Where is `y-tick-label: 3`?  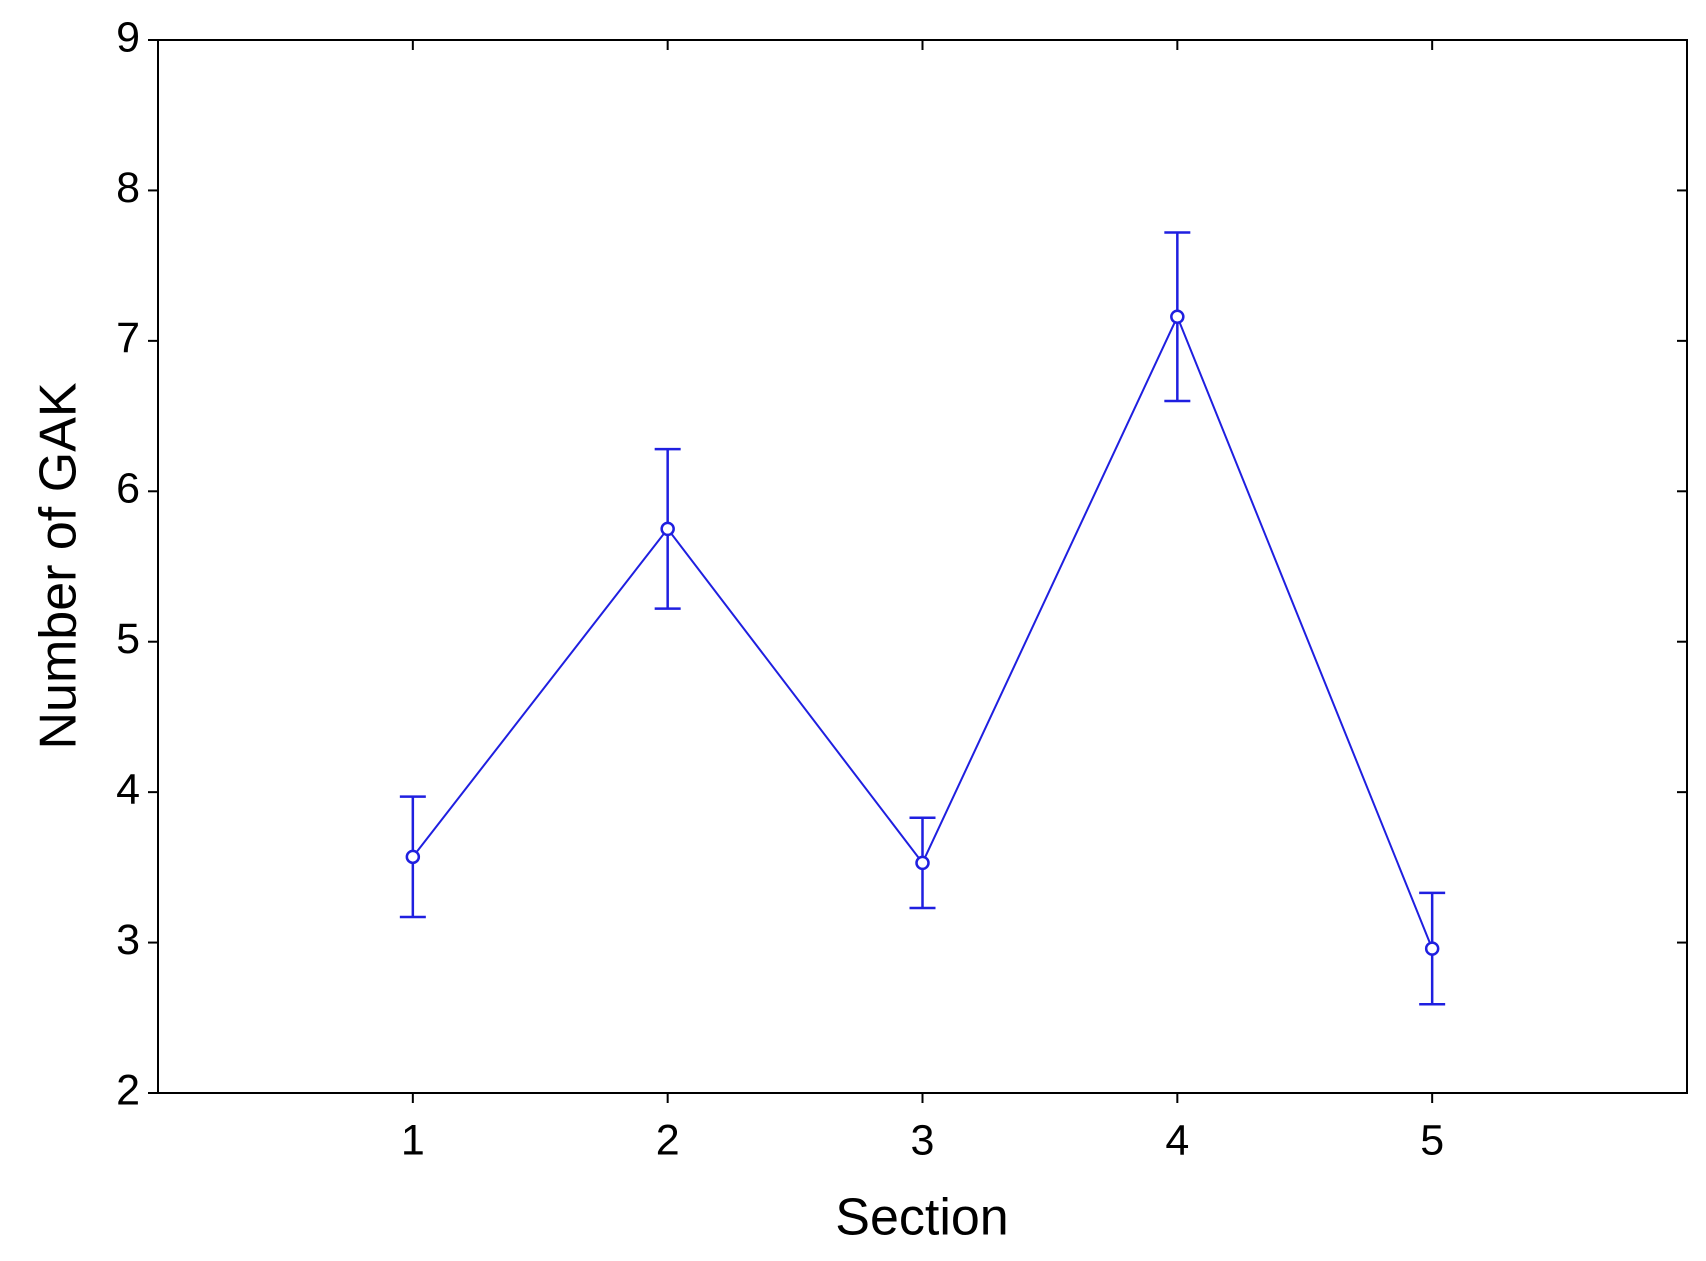
y-tick-label: 3 is located at coordinates (128, 940).